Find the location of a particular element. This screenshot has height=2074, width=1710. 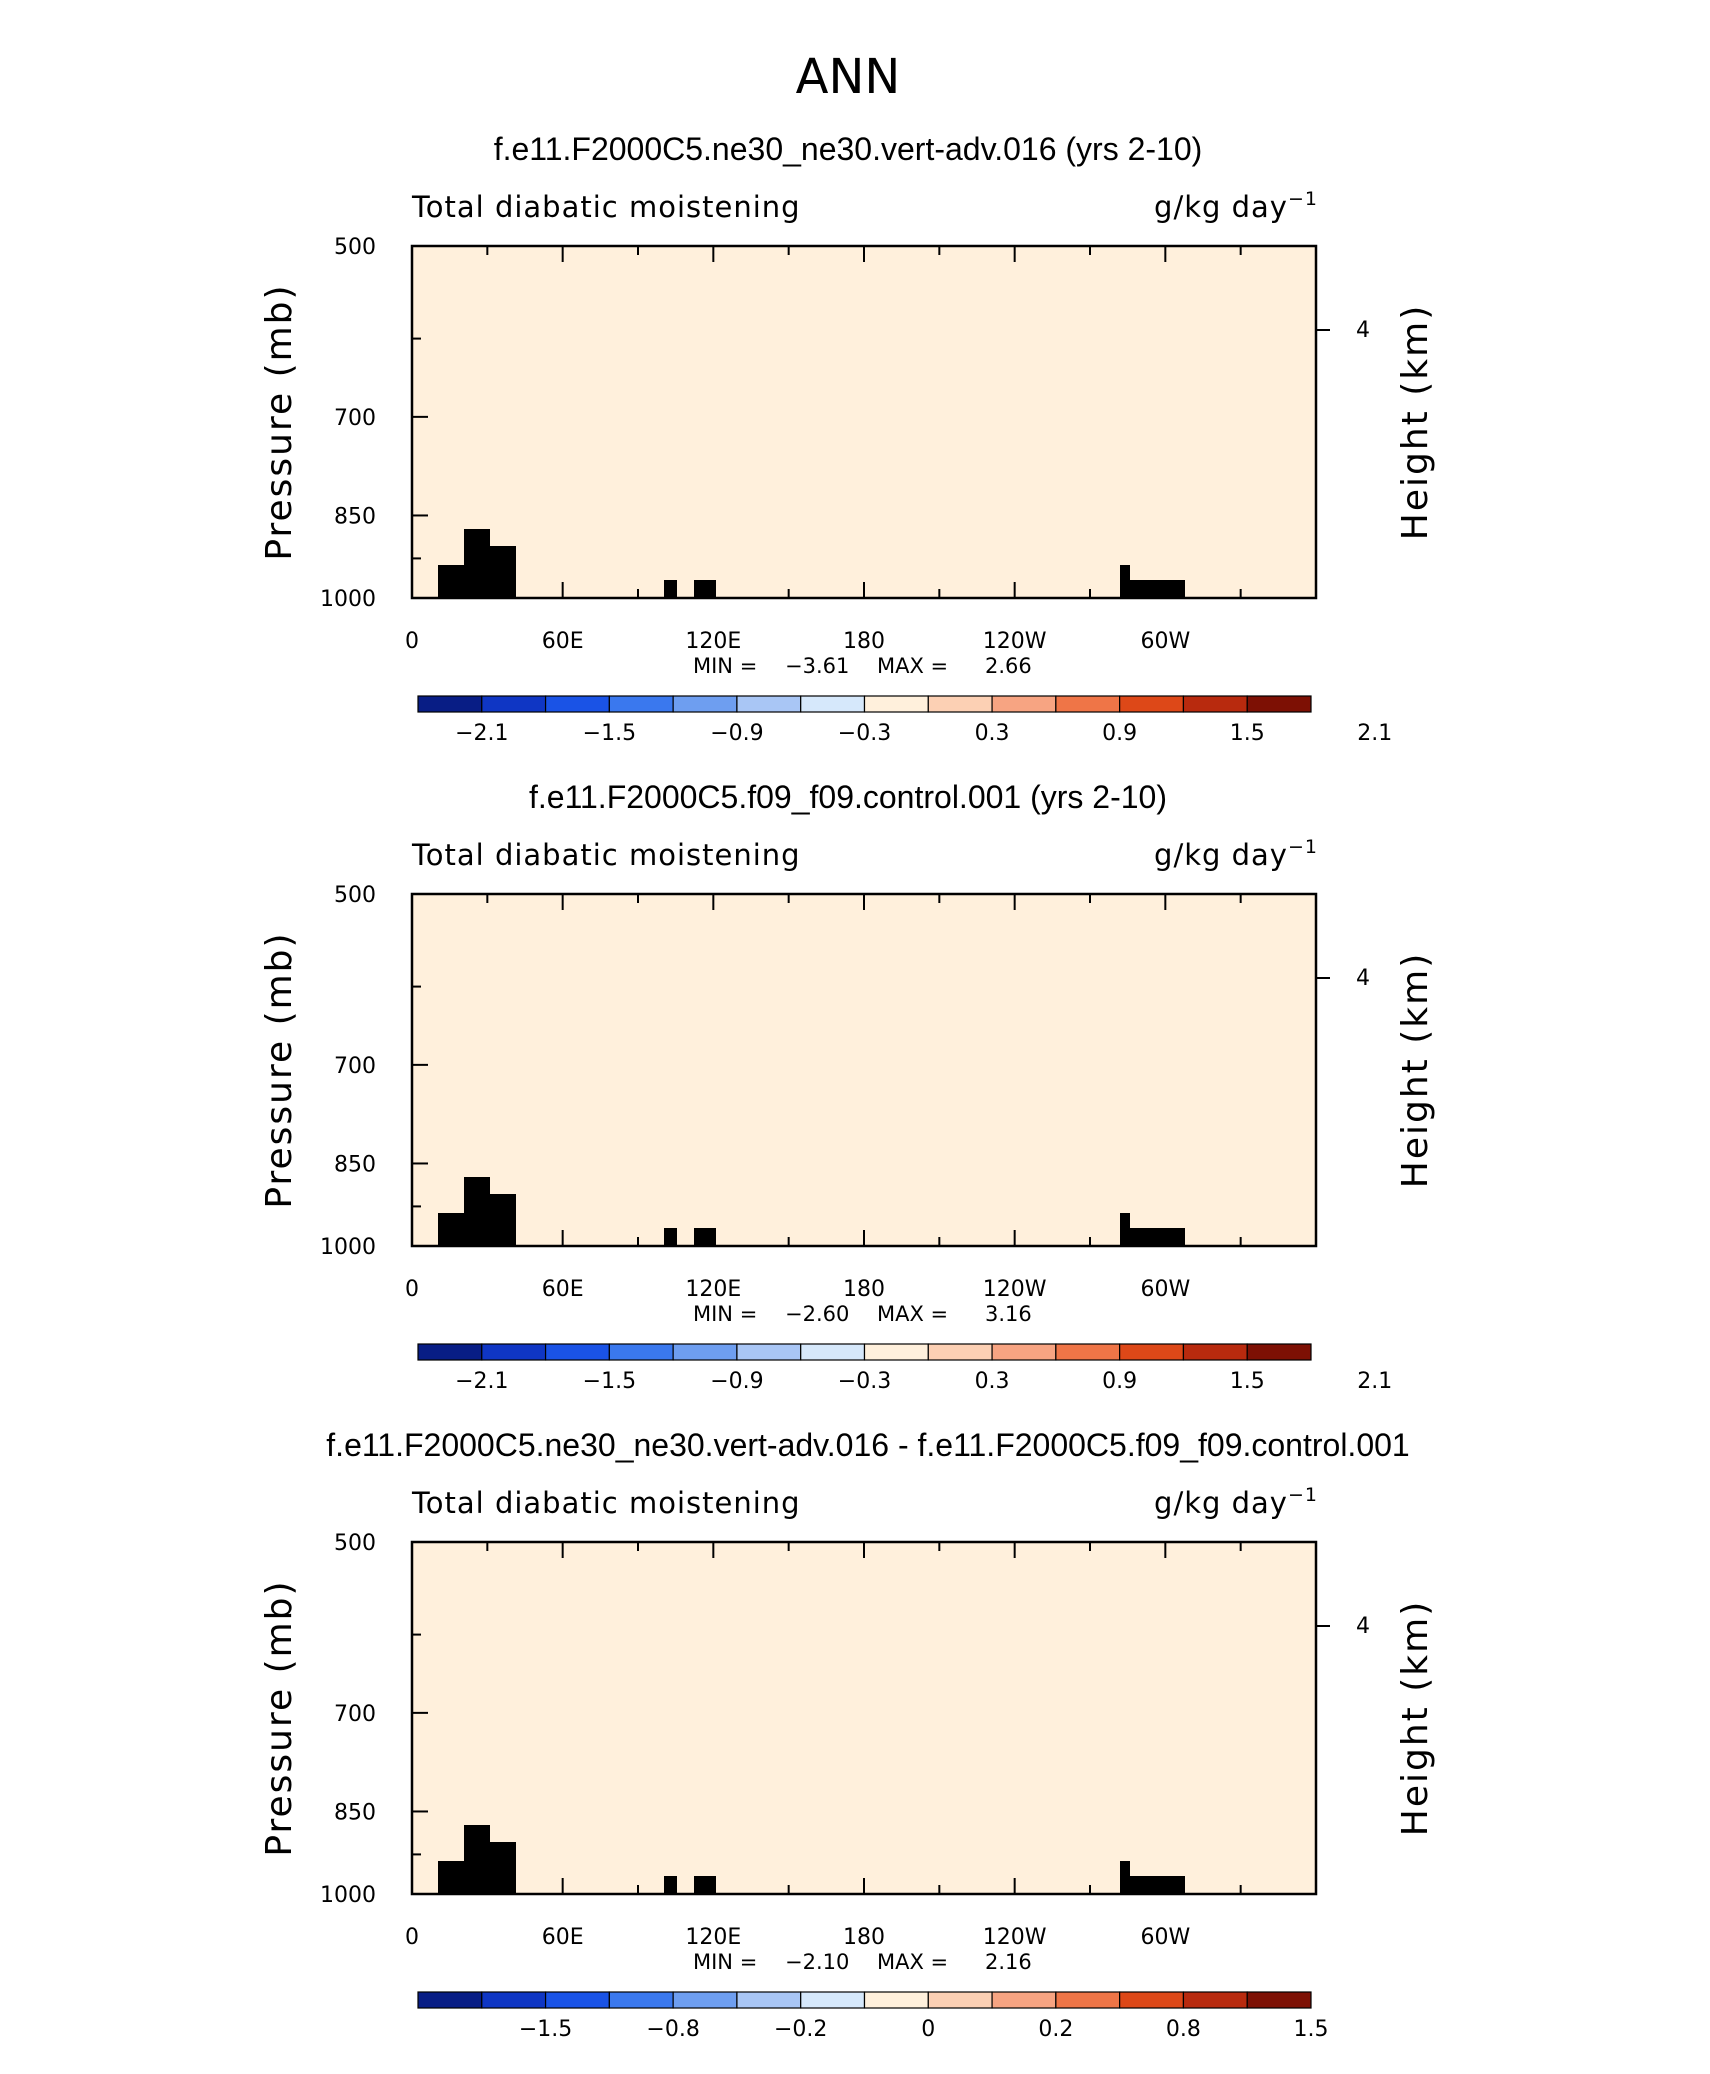

colorbar-label: −2.1 is located at coordinates (481, 1381).